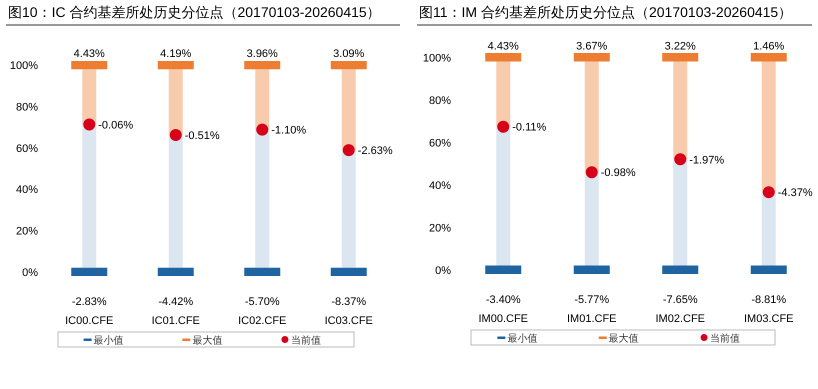 The image size is (818, 389). Describe the element at coordinates (592, 300) in the screenshot. I see `annotation: -5.77%` at that location.